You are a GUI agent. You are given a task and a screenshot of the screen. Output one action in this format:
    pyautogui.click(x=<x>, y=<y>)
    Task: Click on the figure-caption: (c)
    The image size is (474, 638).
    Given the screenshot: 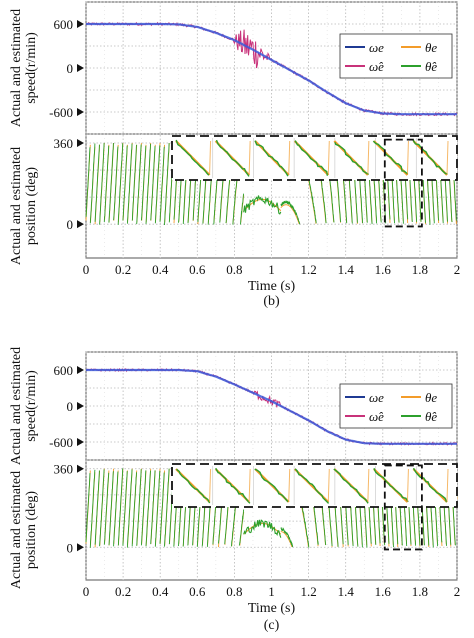 What is the action you would take?
    pyautogui.click(x=272, y=625)
    